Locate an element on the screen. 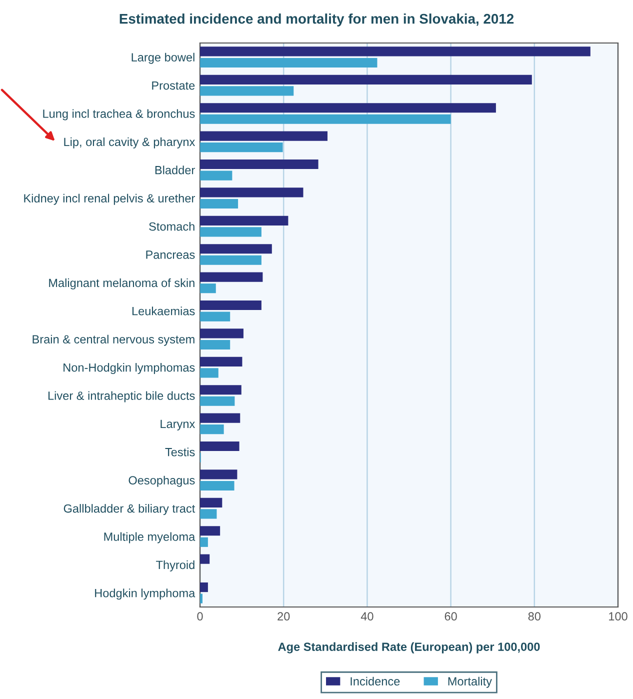 This screenshot has width=633, height=699. y-tick-label: Lung incl trachea & bronchus is located at coordinates (119, 114).